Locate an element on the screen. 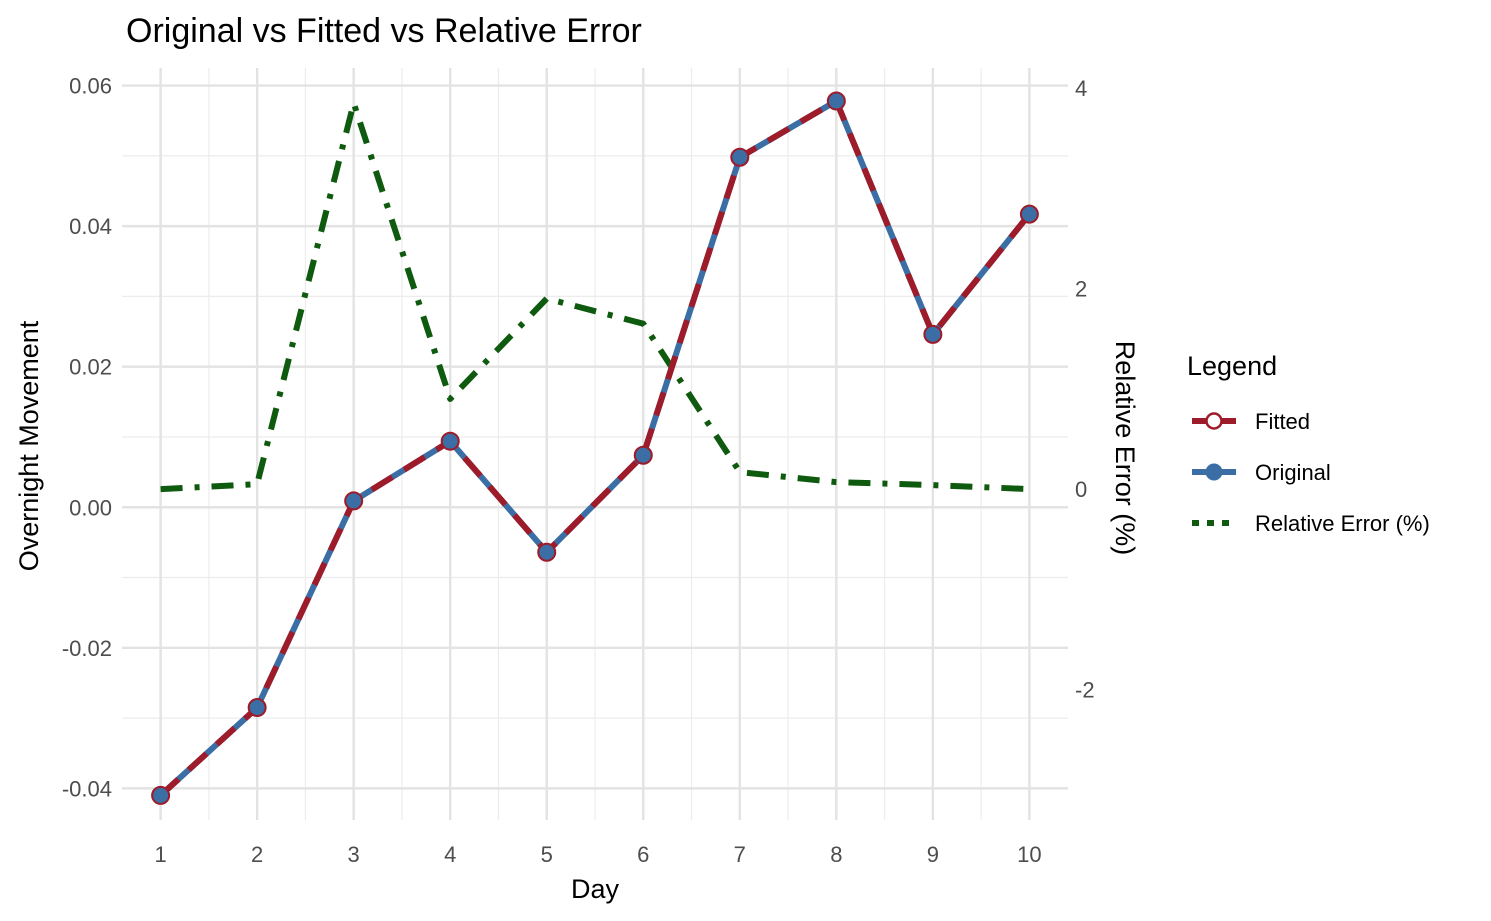  y2-axis-ticks: -2 0 2 4 is located at coordinates (1085, 389).